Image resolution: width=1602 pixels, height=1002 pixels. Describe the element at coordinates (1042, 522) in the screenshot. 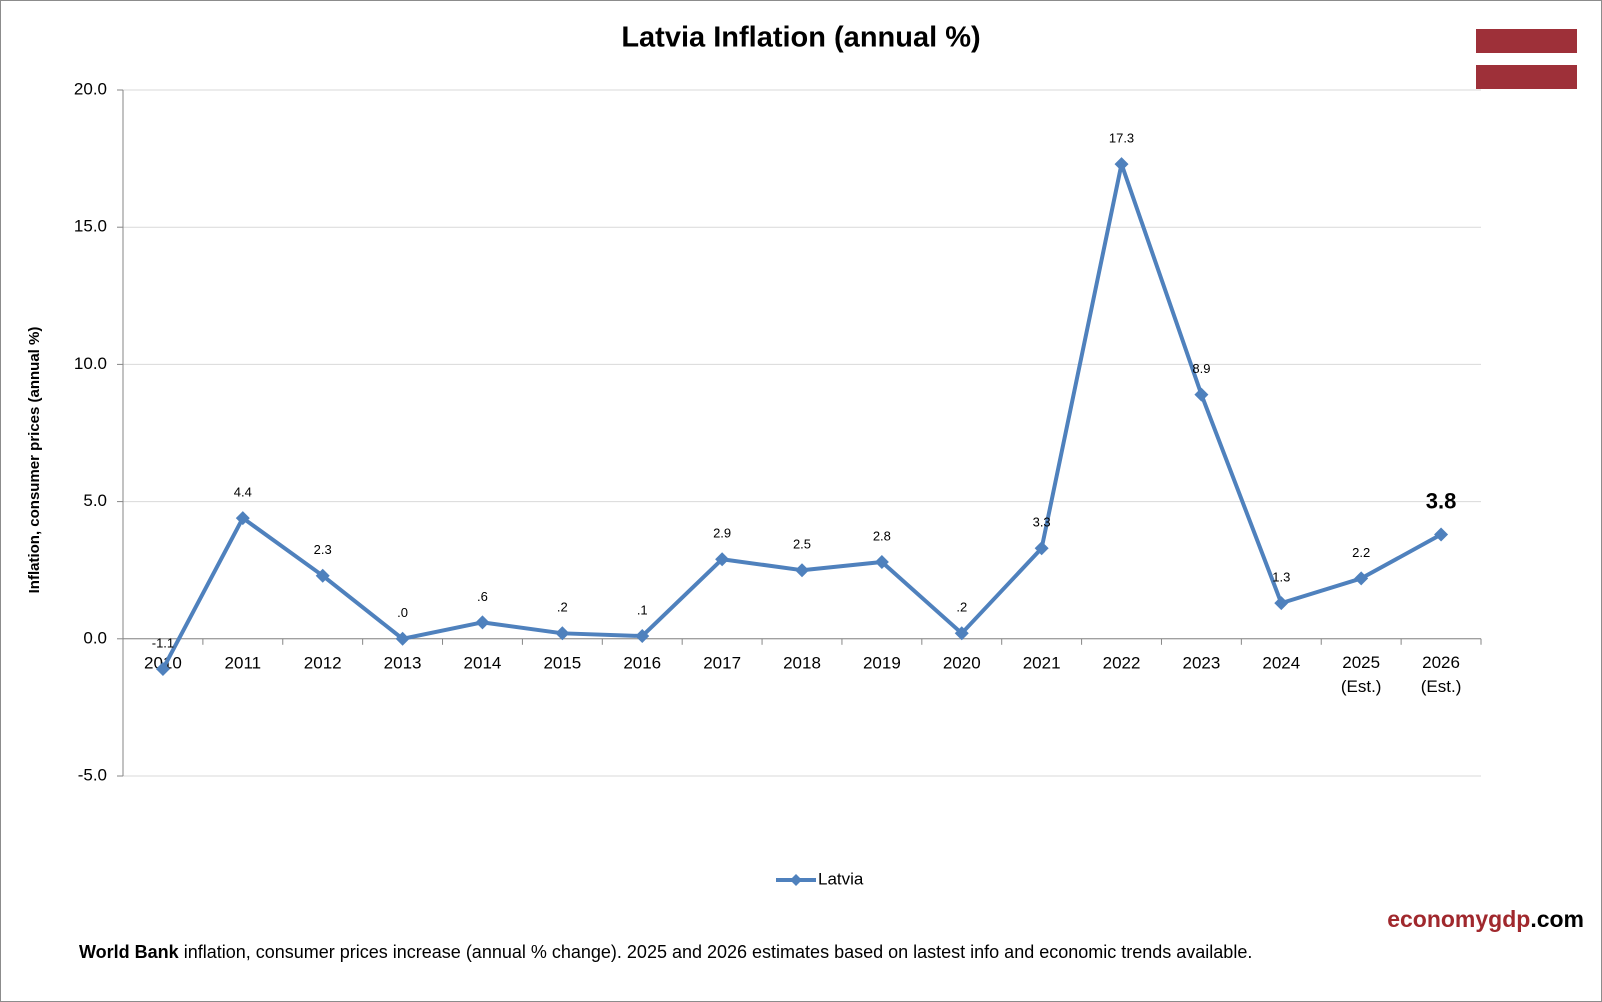

I see `data-label: 3.3` at that location.